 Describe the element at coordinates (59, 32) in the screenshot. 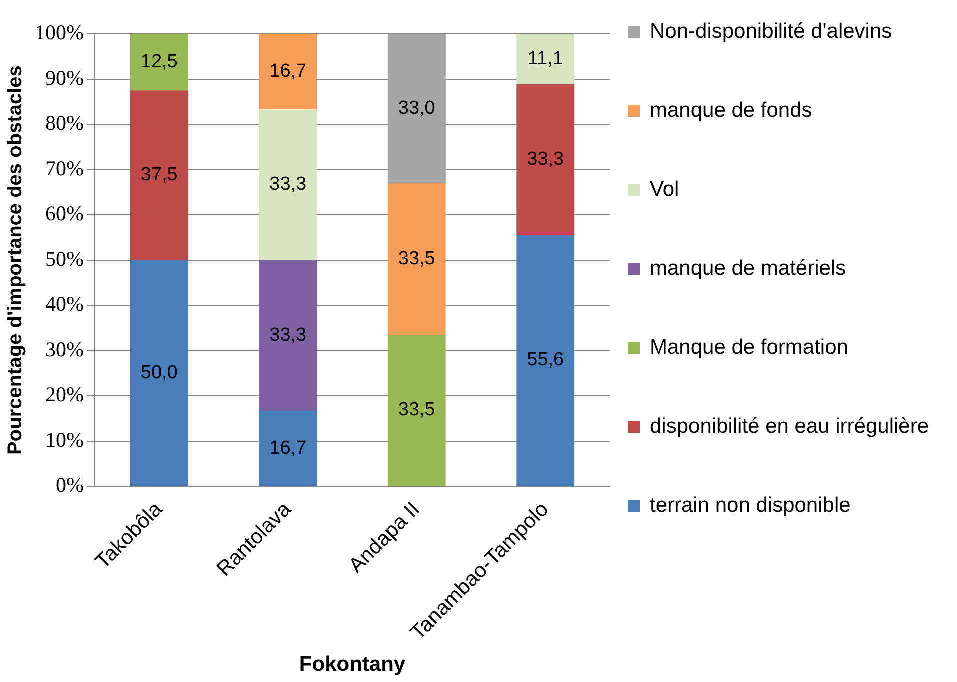

I see `y-tick-label: 100%` at that location.